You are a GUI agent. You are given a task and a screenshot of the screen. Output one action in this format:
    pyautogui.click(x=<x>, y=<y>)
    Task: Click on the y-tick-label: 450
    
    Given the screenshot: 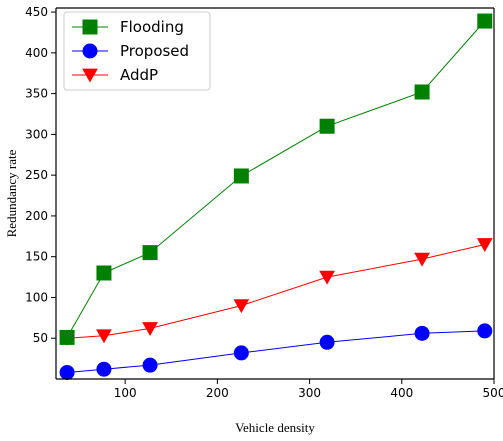 What is the action you would take?
    pyautogui.click(x=36, y=12)
    